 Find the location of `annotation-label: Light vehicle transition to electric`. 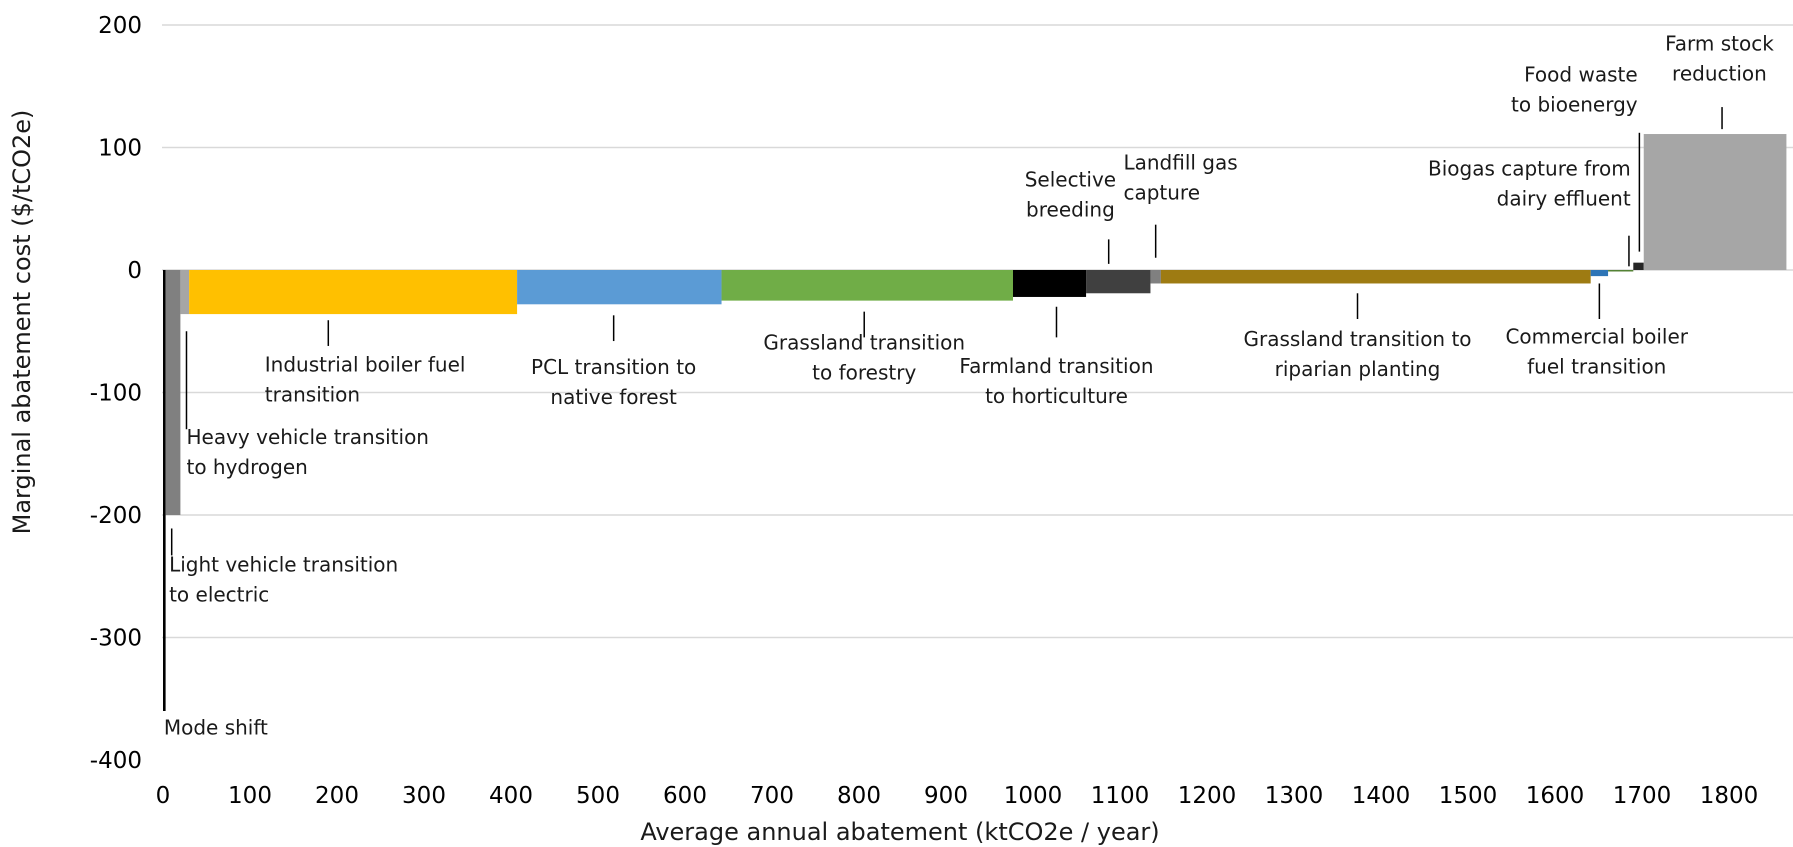

annotation-label: Light vehicle transition to electric is located at coordinates (283, 579).